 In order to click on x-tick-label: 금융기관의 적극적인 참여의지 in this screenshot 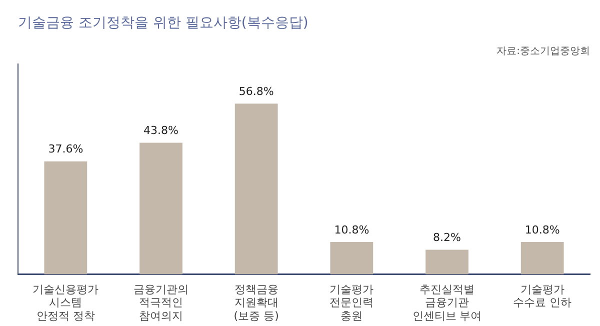, I will do `click(161, 302)`.